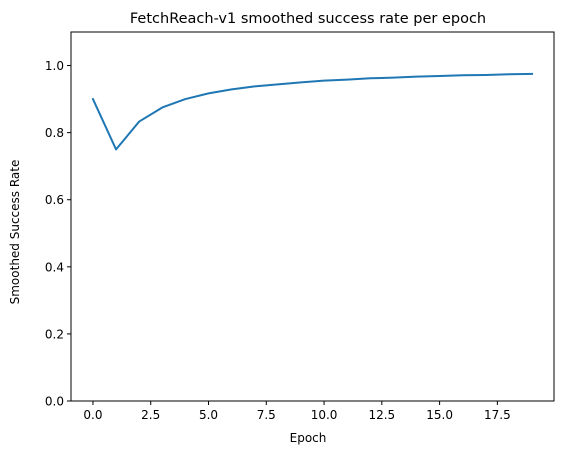 Image resolution: width=567 pixels, height=459 pixels. Describe the element at coordinates (15, 232) in the screenshot. I see `y-axis-label: Smoothed Success Rate` at that location.